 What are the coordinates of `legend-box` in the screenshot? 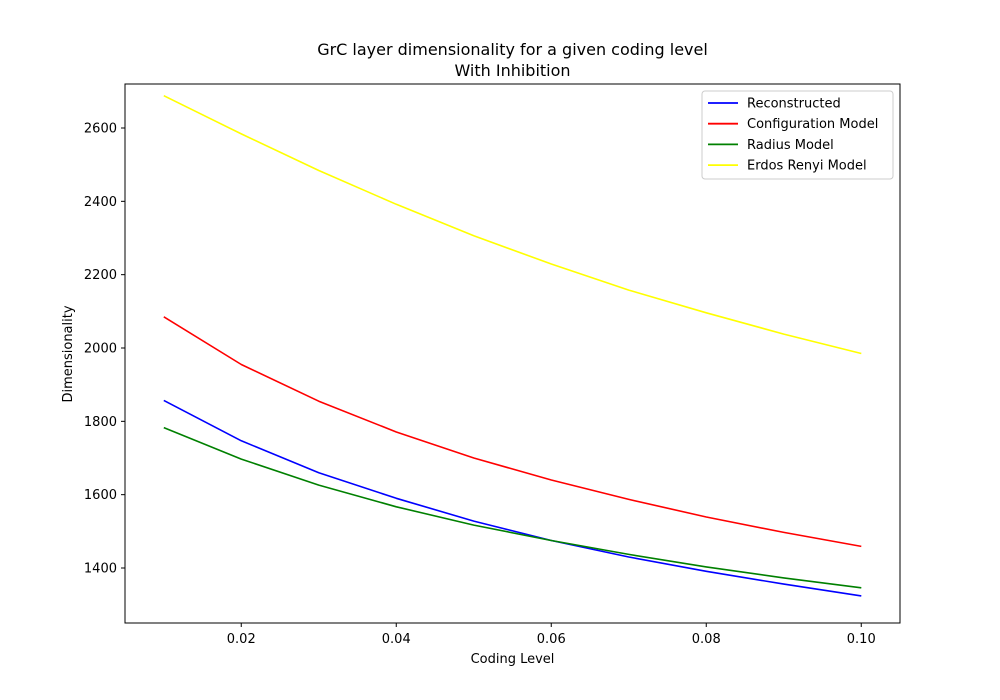 It's located at (797, 135).